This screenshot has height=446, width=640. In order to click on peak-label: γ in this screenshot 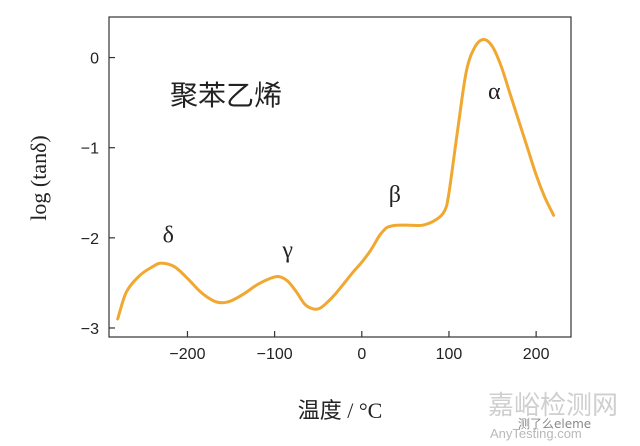, I will do `click(287, 251)`.